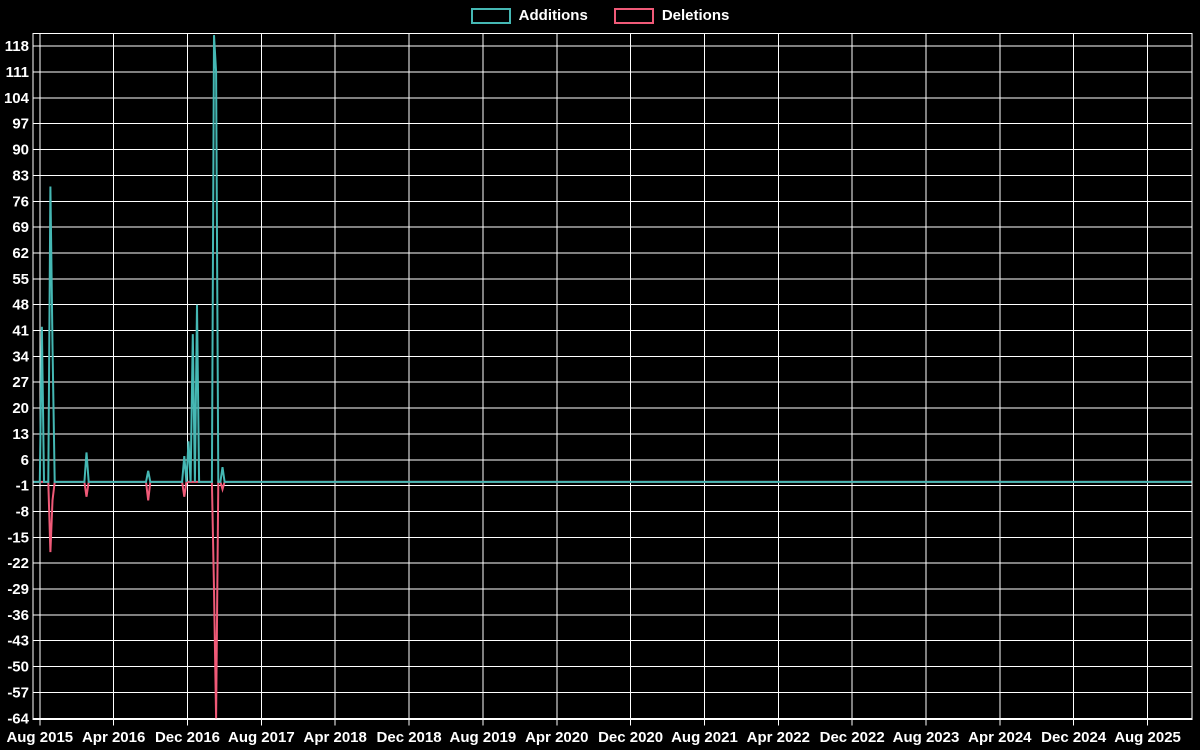 This screenshot has width=1200, height=750. I want to click on y-tick-label: 69, so click(20, 227).